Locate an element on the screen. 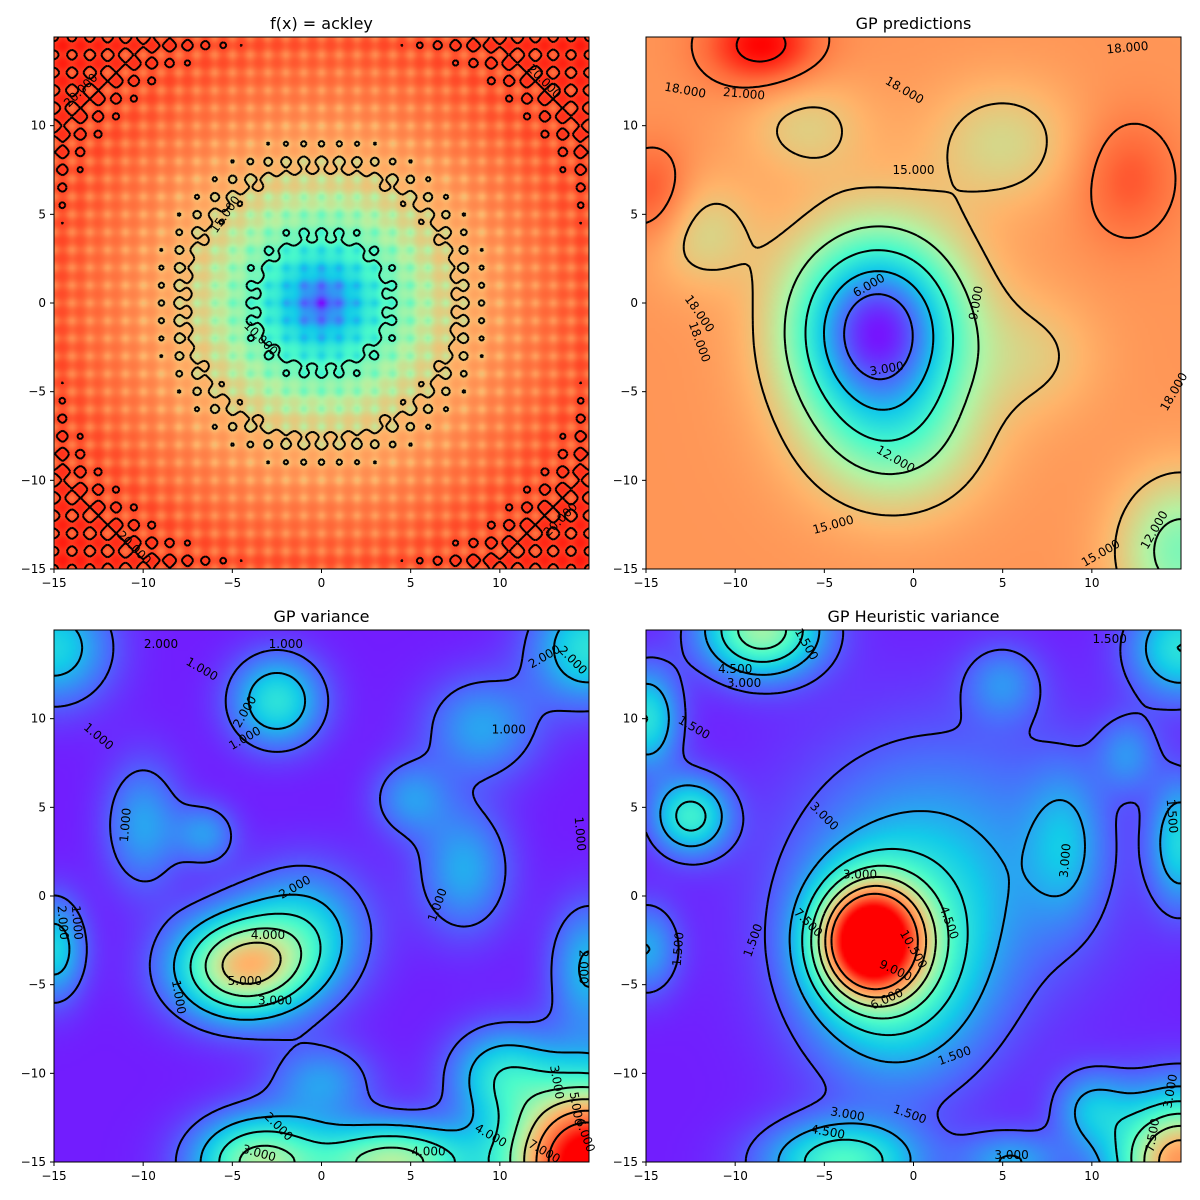 This screenshot has height=1200, width=1200. panel-title: GP variance is located at coordinates (321, 616).